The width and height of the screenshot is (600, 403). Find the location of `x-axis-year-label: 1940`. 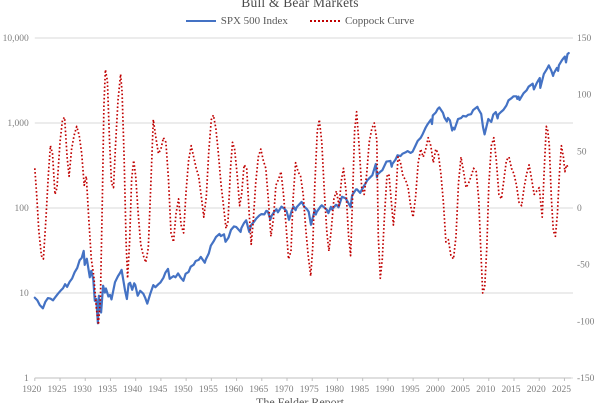

x-axis-year-label: 1940 is located at coordinates (132, 390).